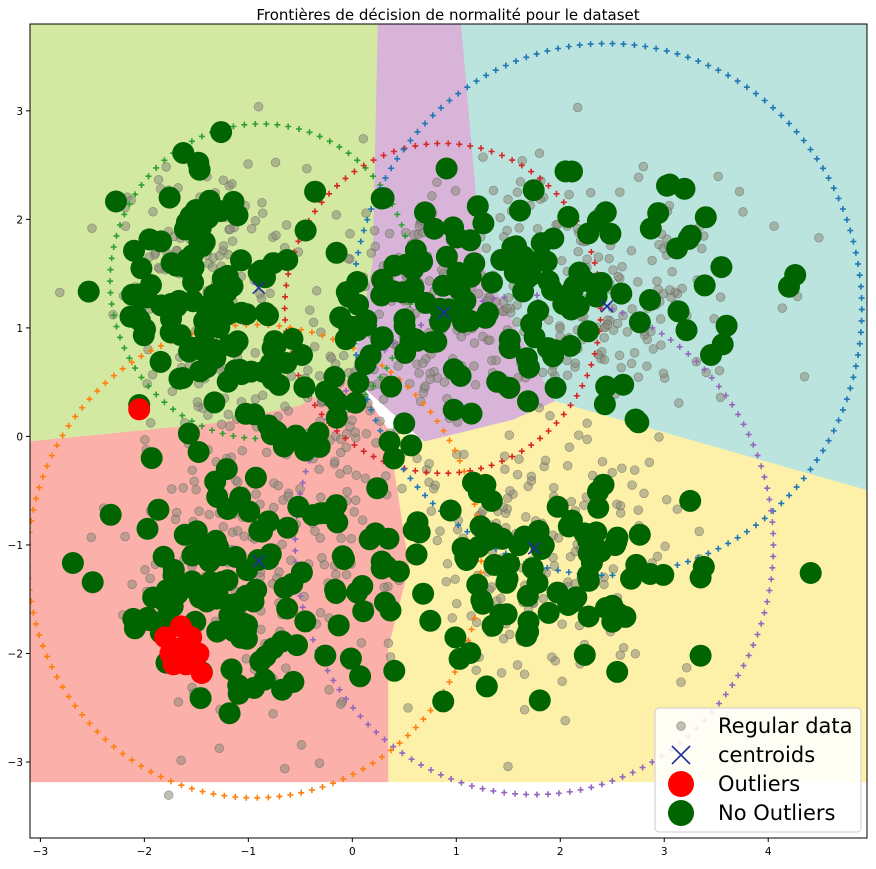 The image size is (876, 869). What do you see at coordinates (534, 548) in the screenshot?
I see `centroid-marker` at bounding box center [534, 548].